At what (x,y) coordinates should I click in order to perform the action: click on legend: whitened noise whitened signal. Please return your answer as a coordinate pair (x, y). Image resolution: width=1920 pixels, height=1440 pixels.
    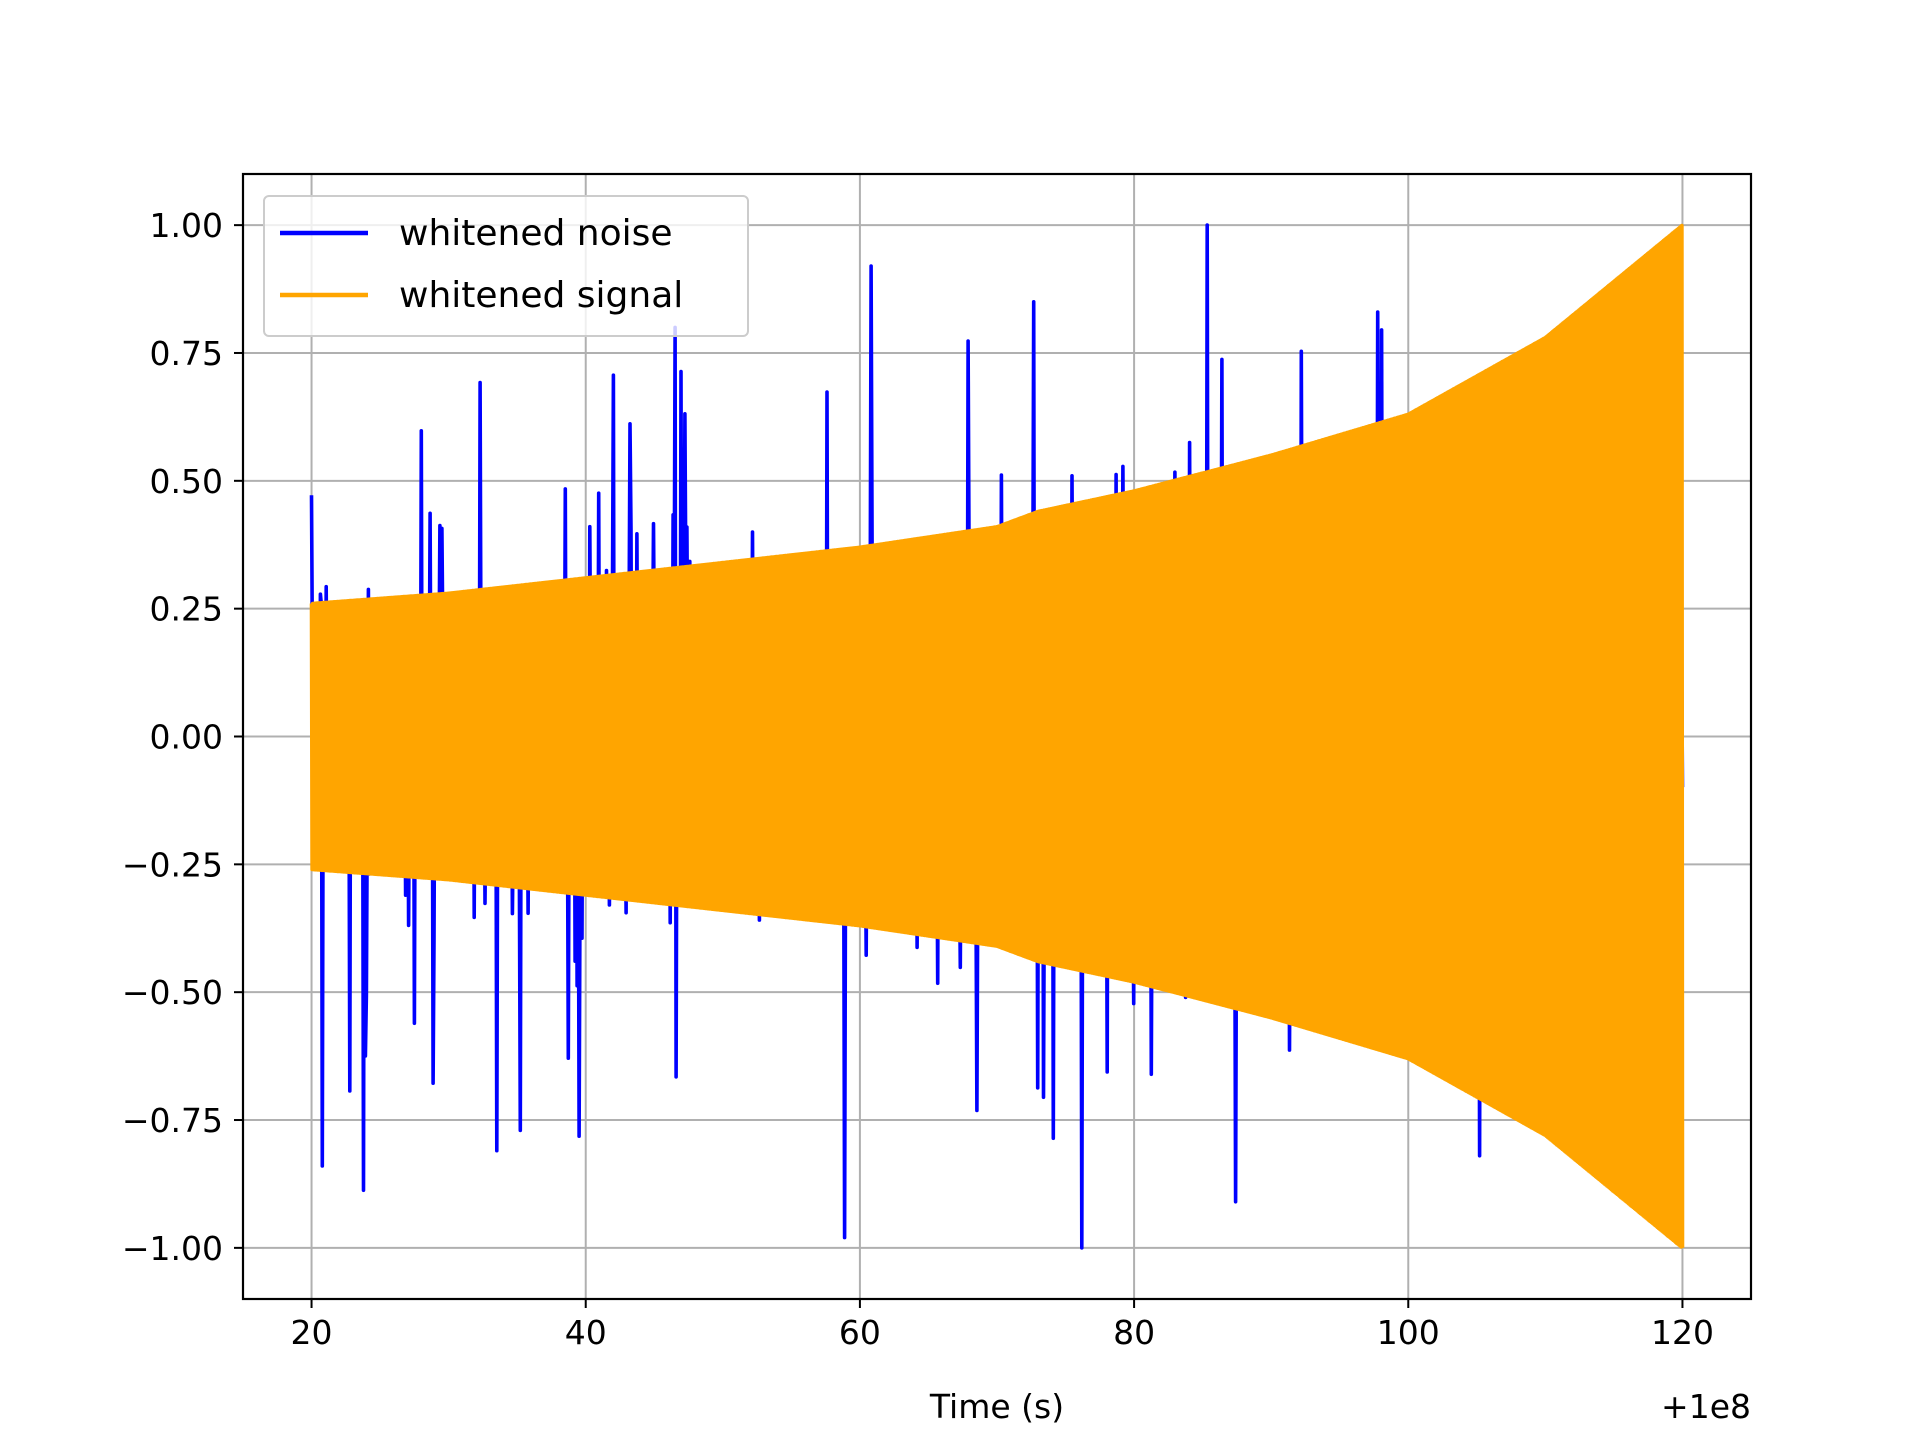
    Looking at the image, I should click on (506, 266).